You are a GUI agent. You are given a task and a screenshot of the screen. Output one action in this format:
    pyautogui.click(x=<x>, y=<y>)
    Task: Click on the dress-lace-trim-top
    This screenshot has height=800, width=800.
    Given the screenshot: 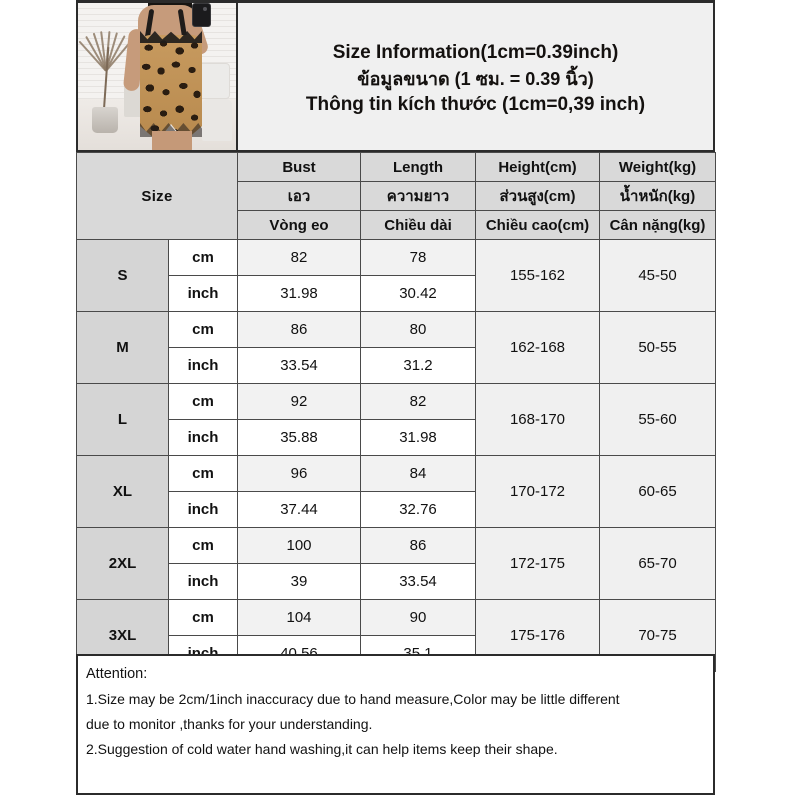 What is the action you would take?
    pyautogui.click(x=171, y=37)
    